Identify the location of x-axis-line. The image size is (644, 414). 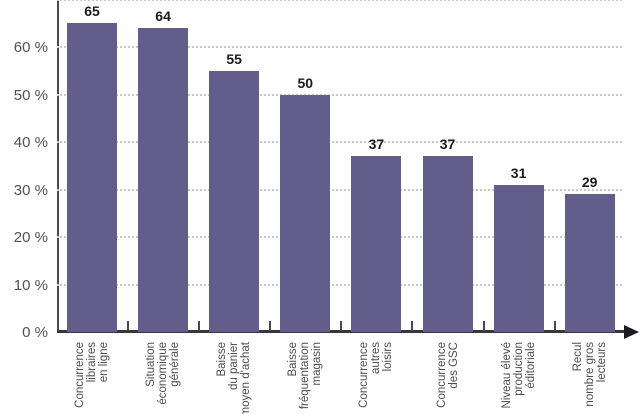
(342, 331).